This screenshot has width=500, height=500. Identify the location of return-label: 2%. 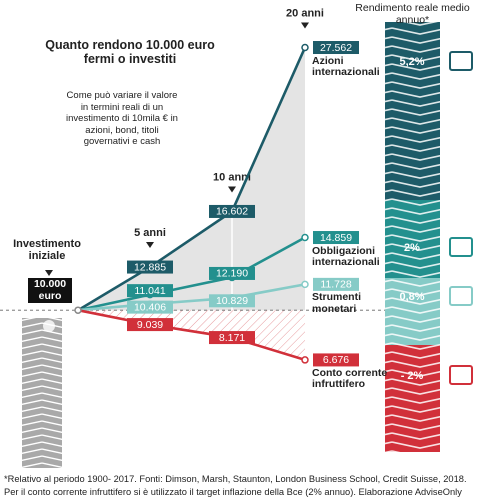
(412, 248).